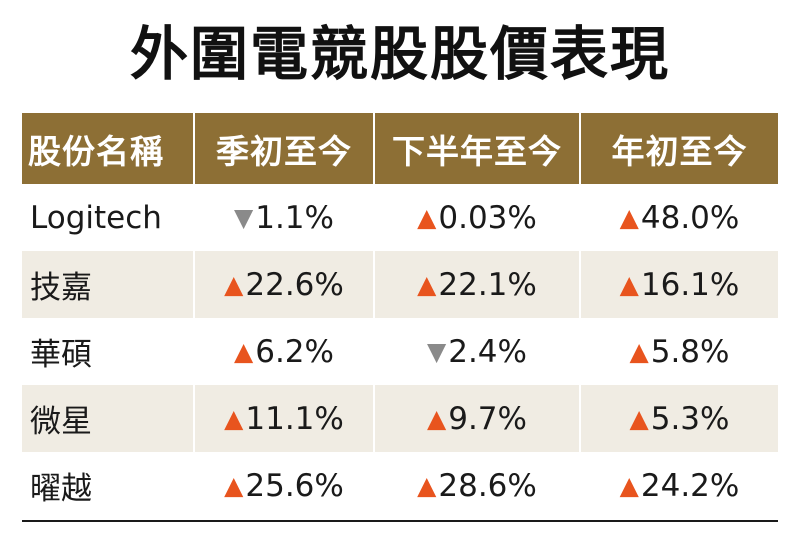 The image size is (800, 542). What do you see at coordinates (108, 148) in the screenshot?
I see `header-stock-name: 股份名稱` at bounding box center [108, 148].